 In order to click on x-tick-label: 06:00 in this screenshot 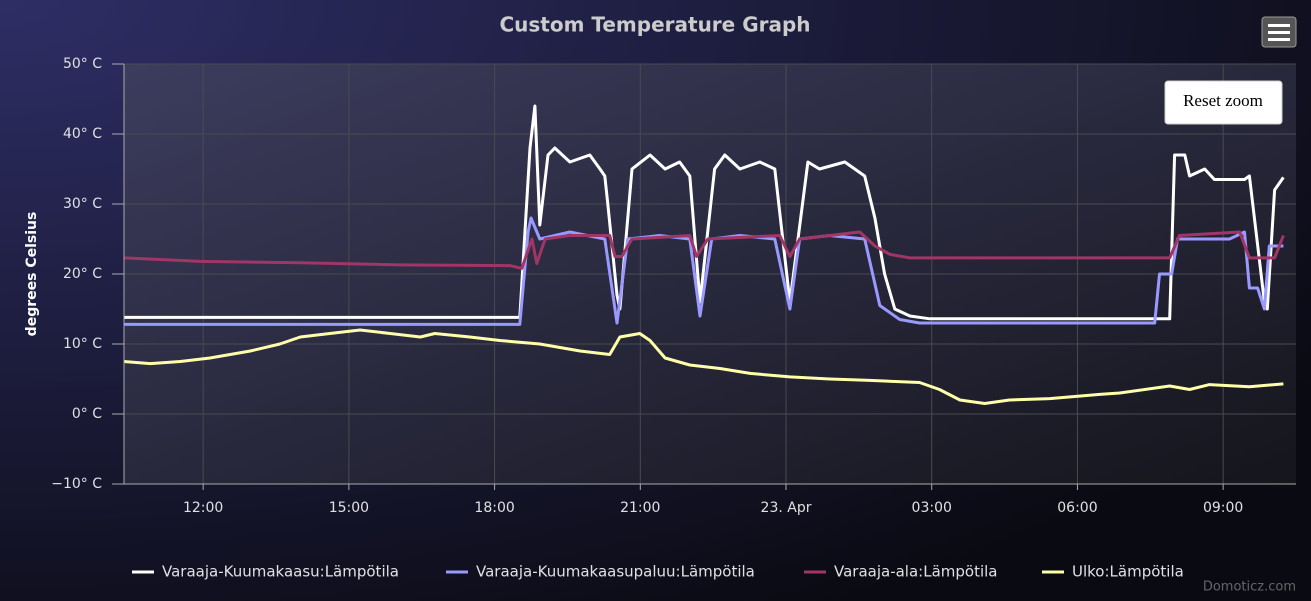, I will do `click(1077, 508)`.